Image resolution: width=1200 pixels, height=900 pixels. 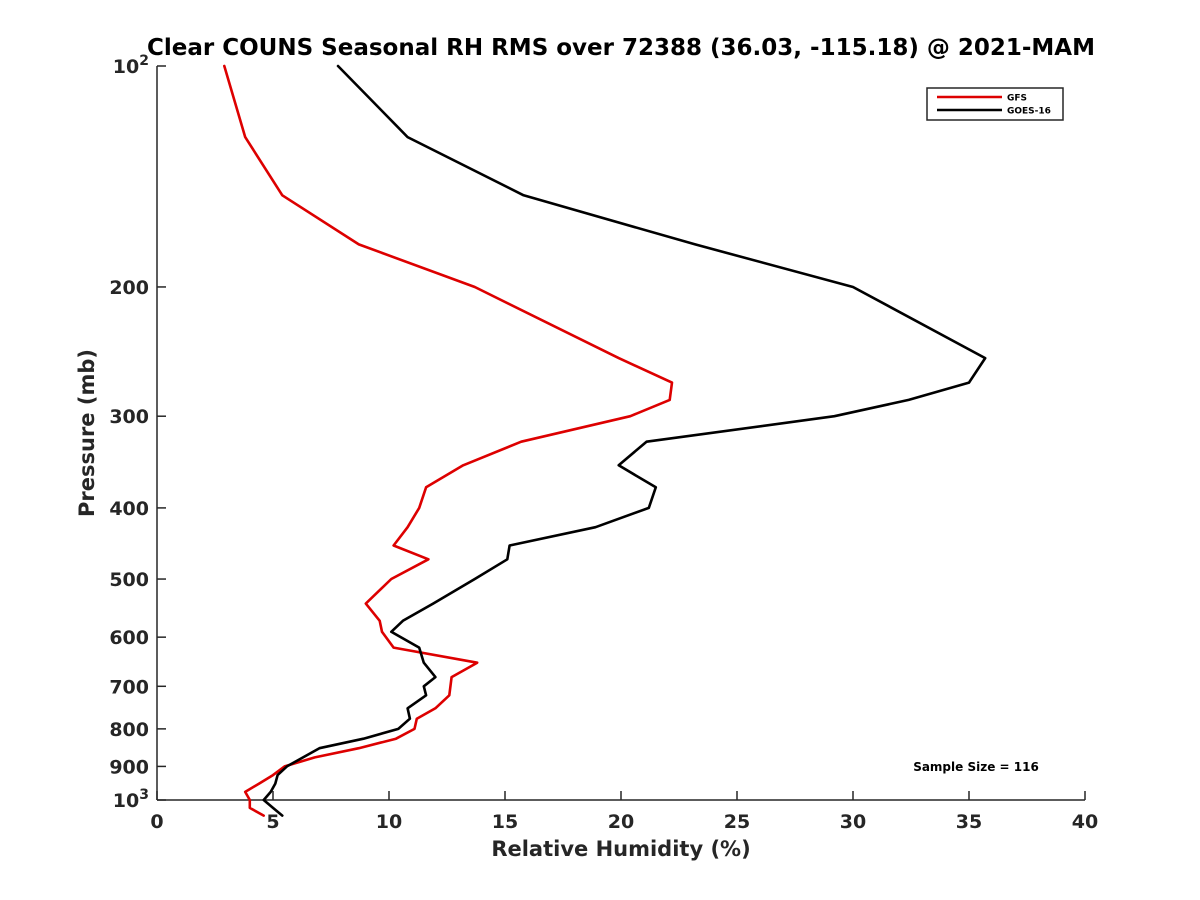 What do you see at coordinates (853, 822) in the screenshot?
I see `x-tick-label: 30` at bounding box center [853, 822].